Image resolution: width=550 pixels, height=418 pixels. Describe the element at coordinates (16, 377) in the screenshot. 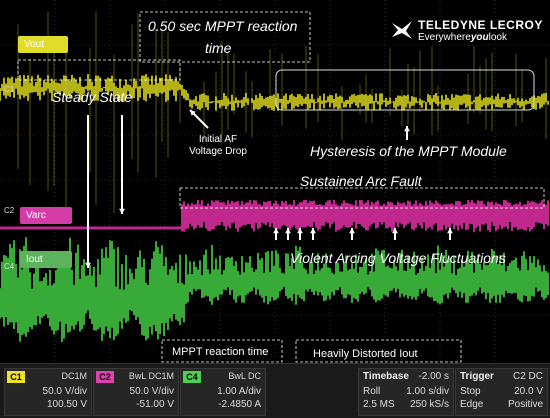

I see `c1-badge: C1` at that location.